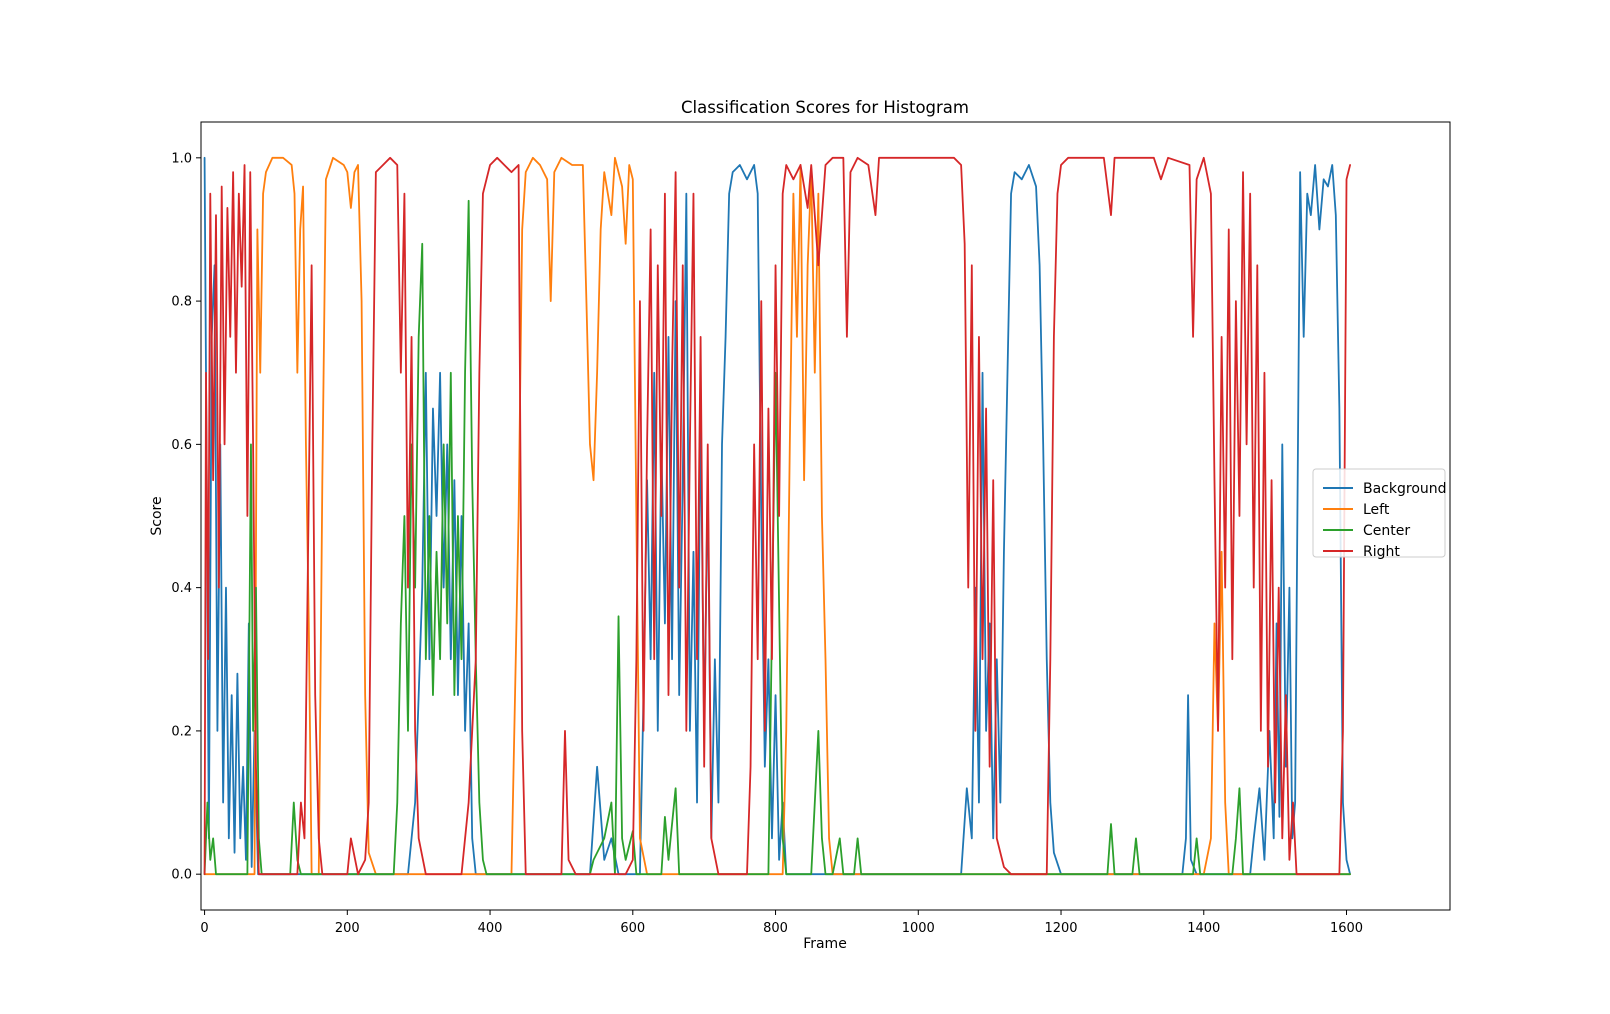  Describe the element at coordinates (918, 928) in the screenshot. I see `x-tick-label: 1000` at that location.